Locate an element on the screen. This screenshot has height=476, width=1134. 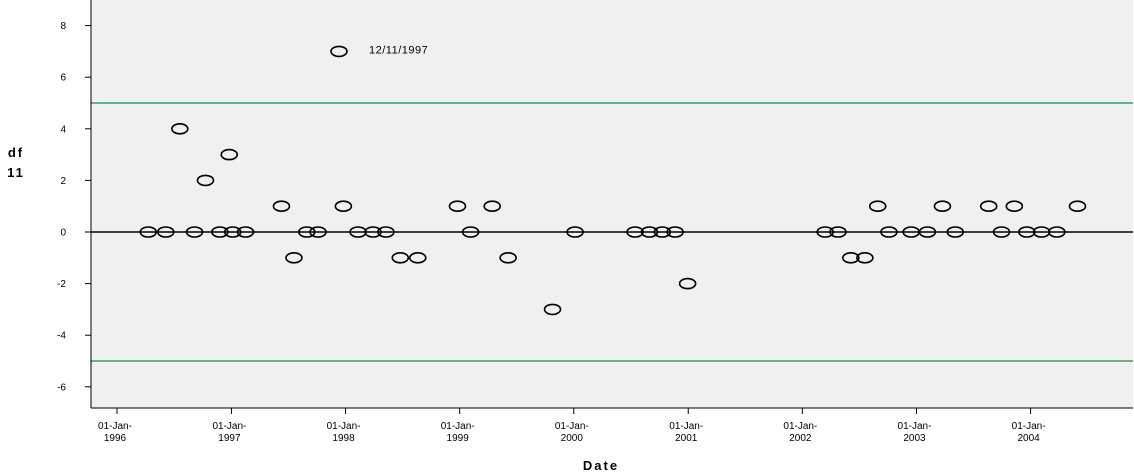
x-tick-label-line2: 2004 is located at coordinates (1028, 438).